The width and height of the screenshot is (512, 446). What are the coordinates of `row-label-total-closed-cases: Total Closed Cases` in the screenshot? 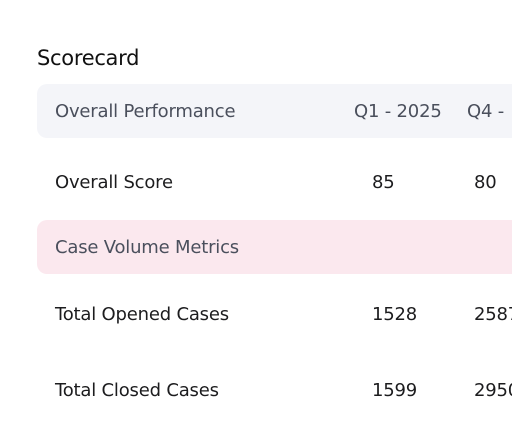 It's located at (137, 390).